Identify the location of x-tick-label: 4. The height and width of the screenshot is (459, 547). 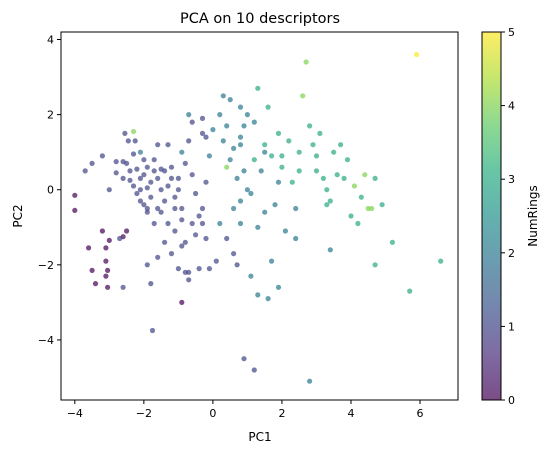
(350, 413).